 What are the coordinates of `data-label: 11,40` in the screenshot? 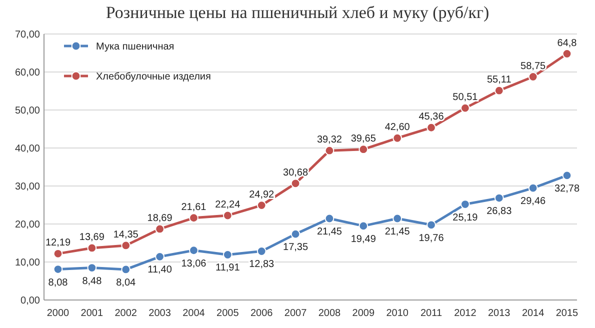 It's located at (160, 270).